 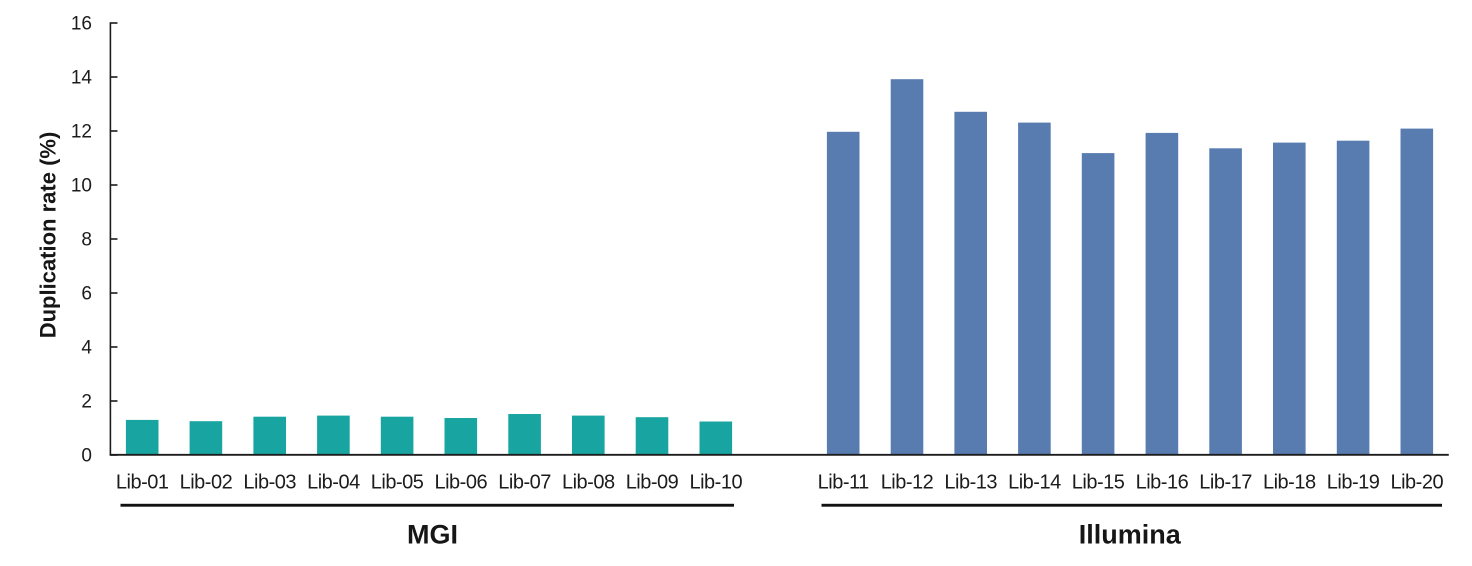 What do you see at coordinates (86, 240) in the screenshot?
I see `svg-text: 8` at bounding box center [86, 240].